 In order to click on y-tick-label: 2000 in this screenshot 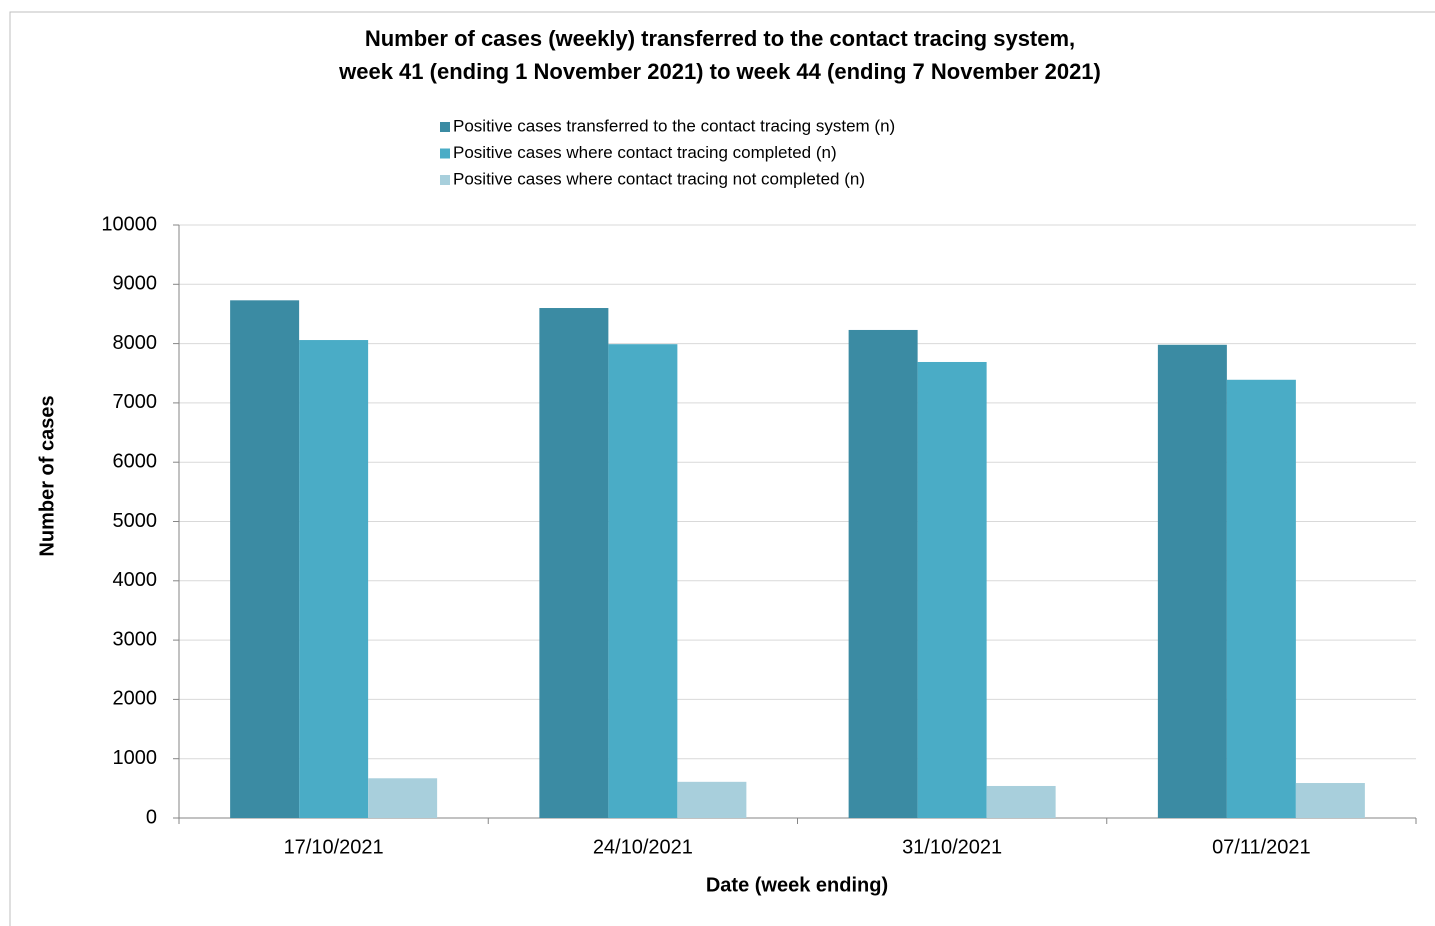, I will do `click(135, 699)`.